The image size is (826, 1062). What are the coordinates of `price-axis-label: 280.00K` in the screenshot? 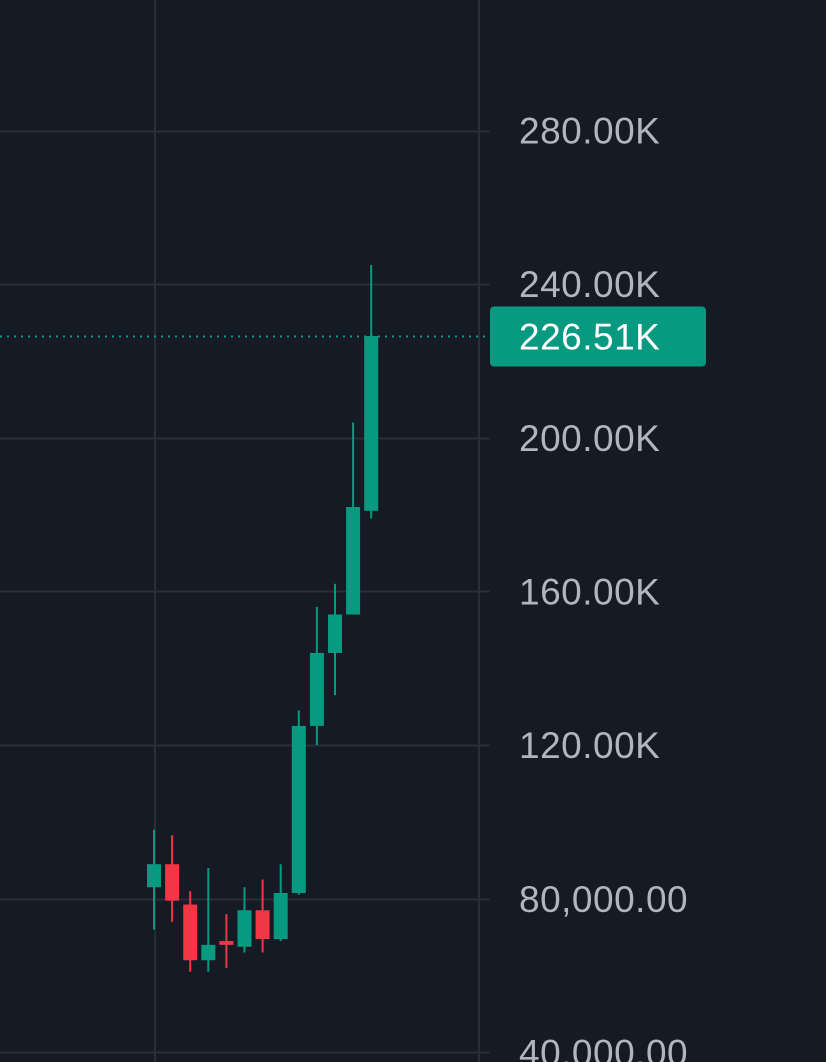 It's located at (589, 131).